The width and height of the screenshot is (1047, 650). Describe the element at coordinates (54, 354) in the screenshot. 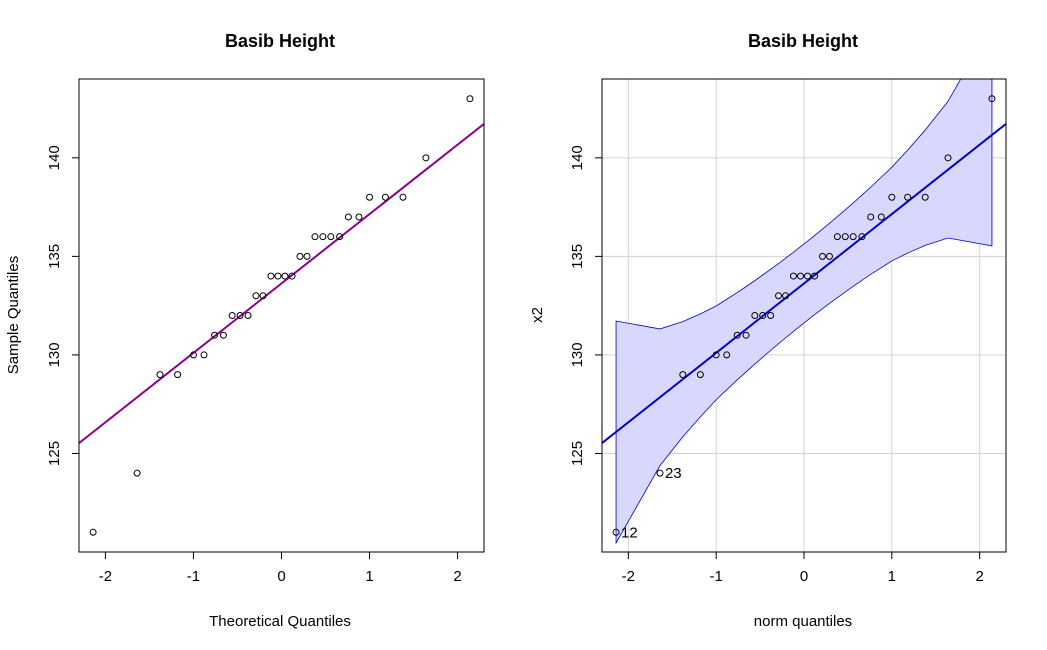

I see `left-y-tick-label: 130` at that location.